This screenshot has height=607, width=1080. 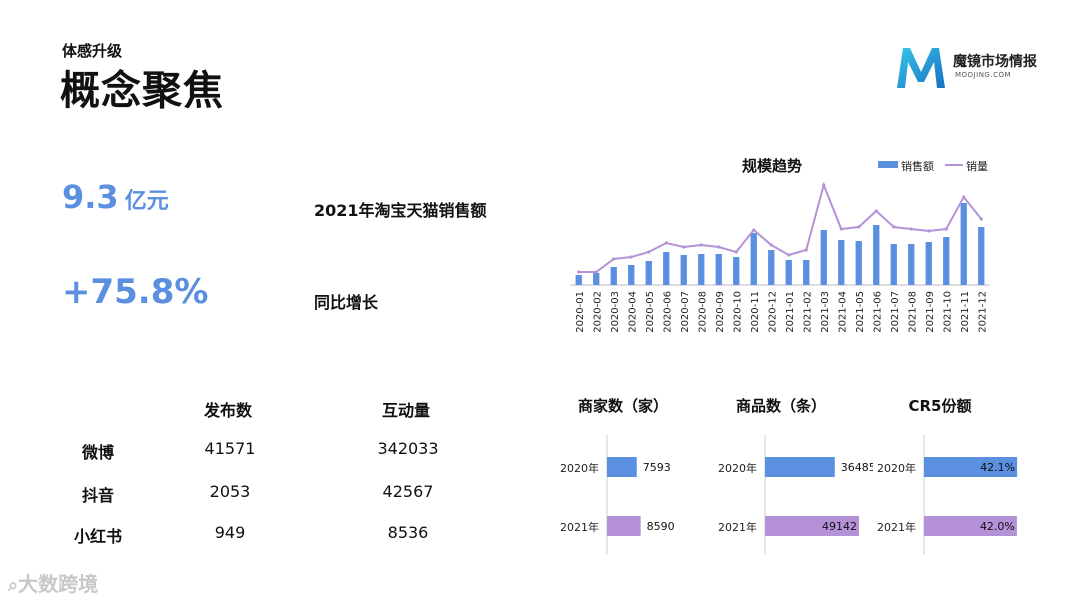 I want to click on table-cell: 342033, so click(x=408, y=448).